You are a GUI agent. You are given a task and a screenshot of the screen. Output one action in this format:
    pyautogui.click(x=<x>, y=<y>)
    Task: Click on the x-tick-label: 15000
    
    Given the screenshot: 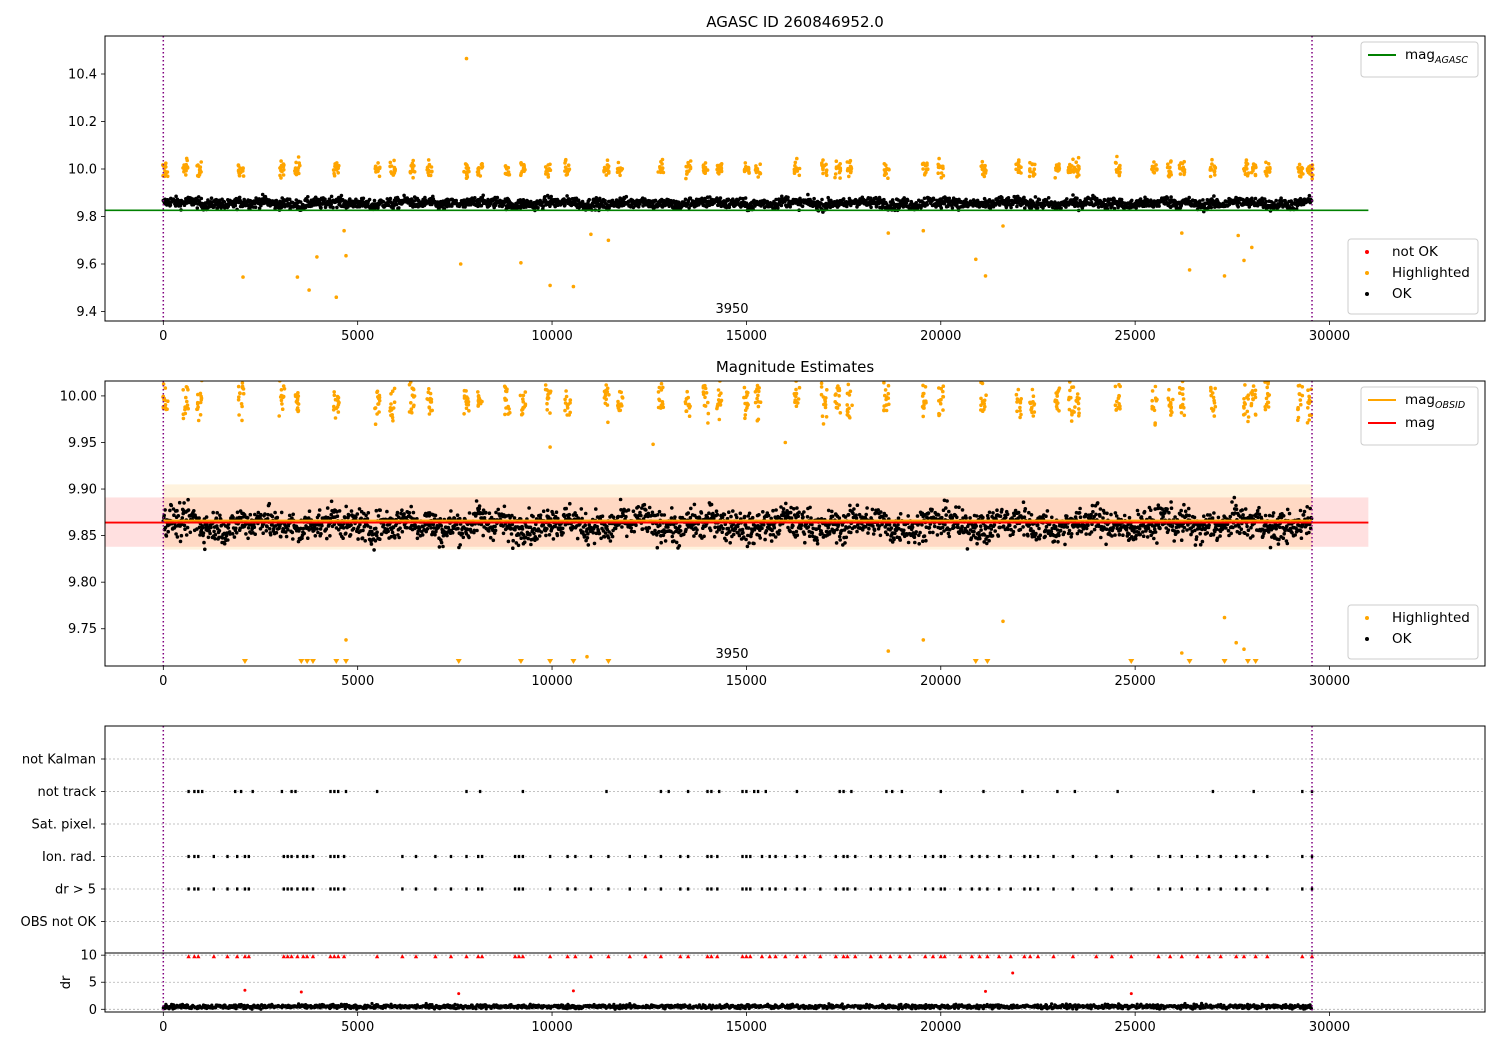 What is the action you would take?
    pyautogui.click(x=746, y=336)
    